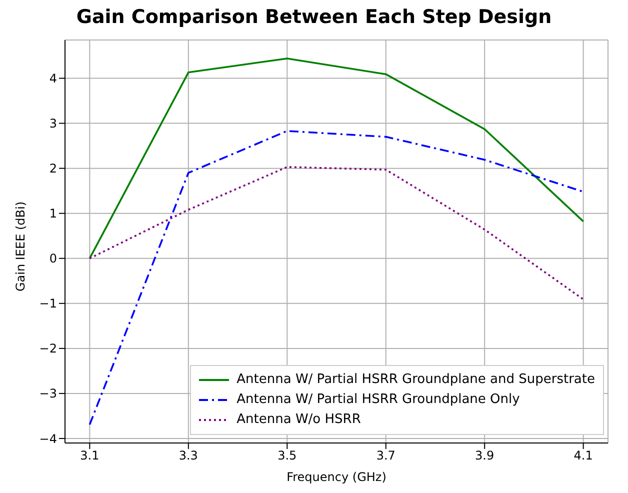 The height and width of the screenshot is (493, 628). Describe the element at coordinates (90, 455) in the screenshot. I see `x-tick-label: 3.1` at that location.